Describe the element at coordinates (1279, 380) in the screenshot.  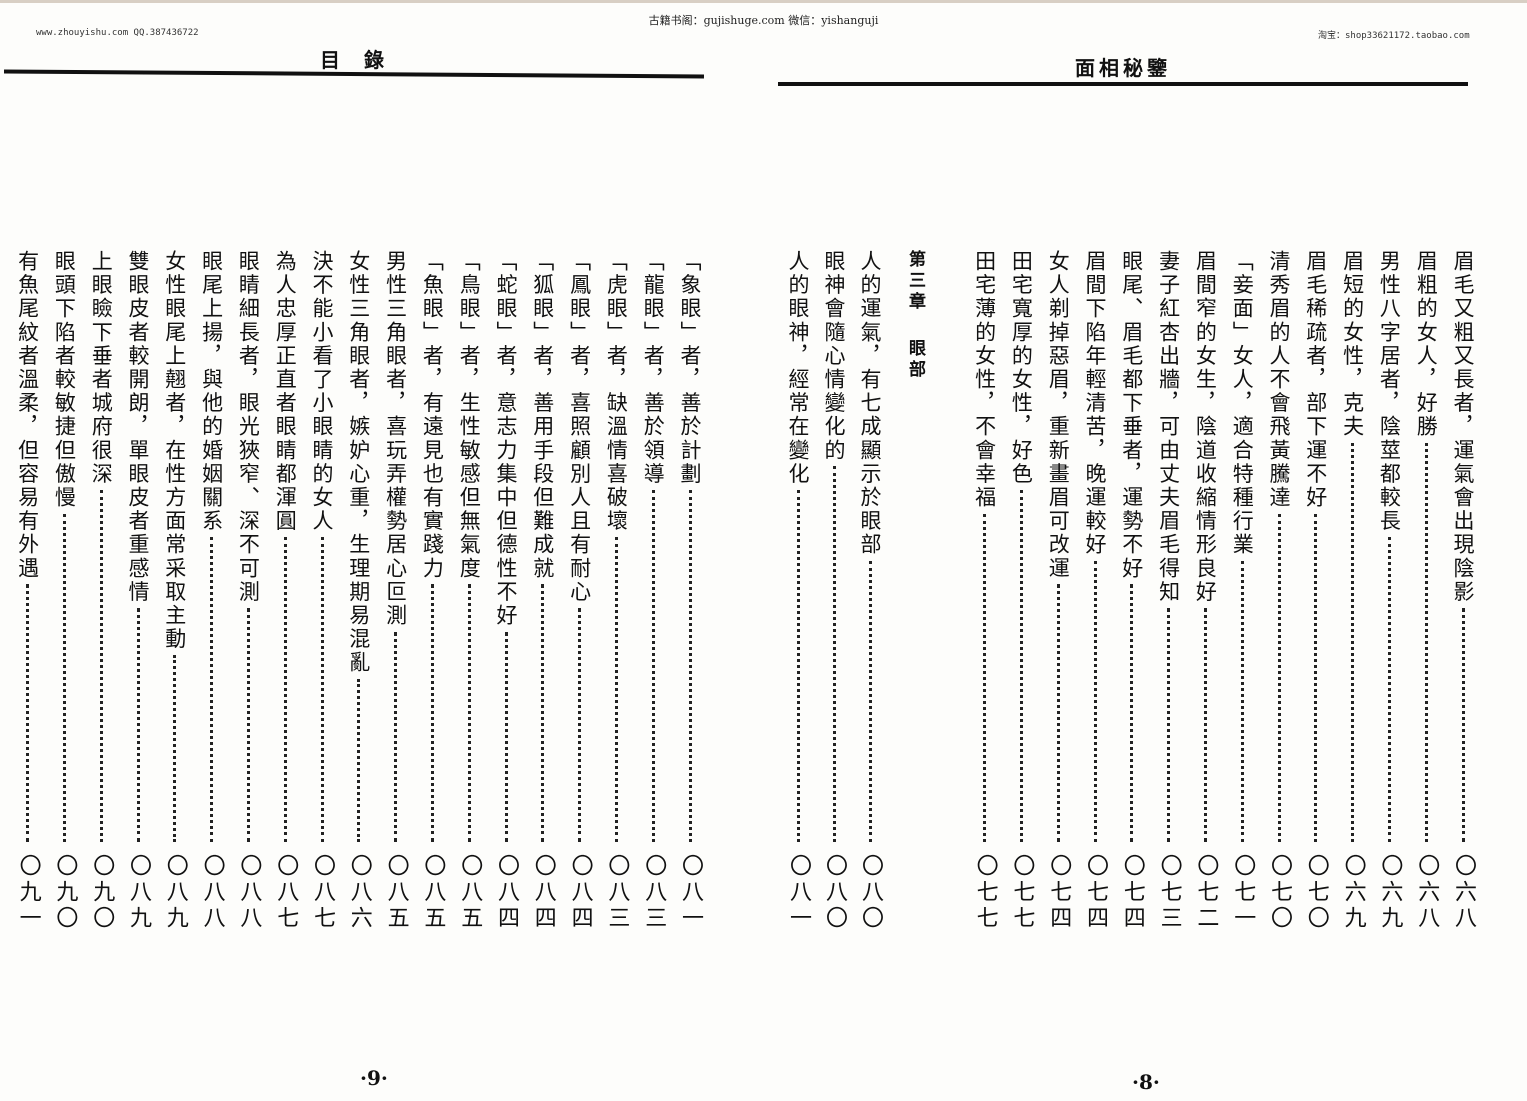
I see `toc-entry-title: 清秀眉的人不會飛黃騰達` at that location.